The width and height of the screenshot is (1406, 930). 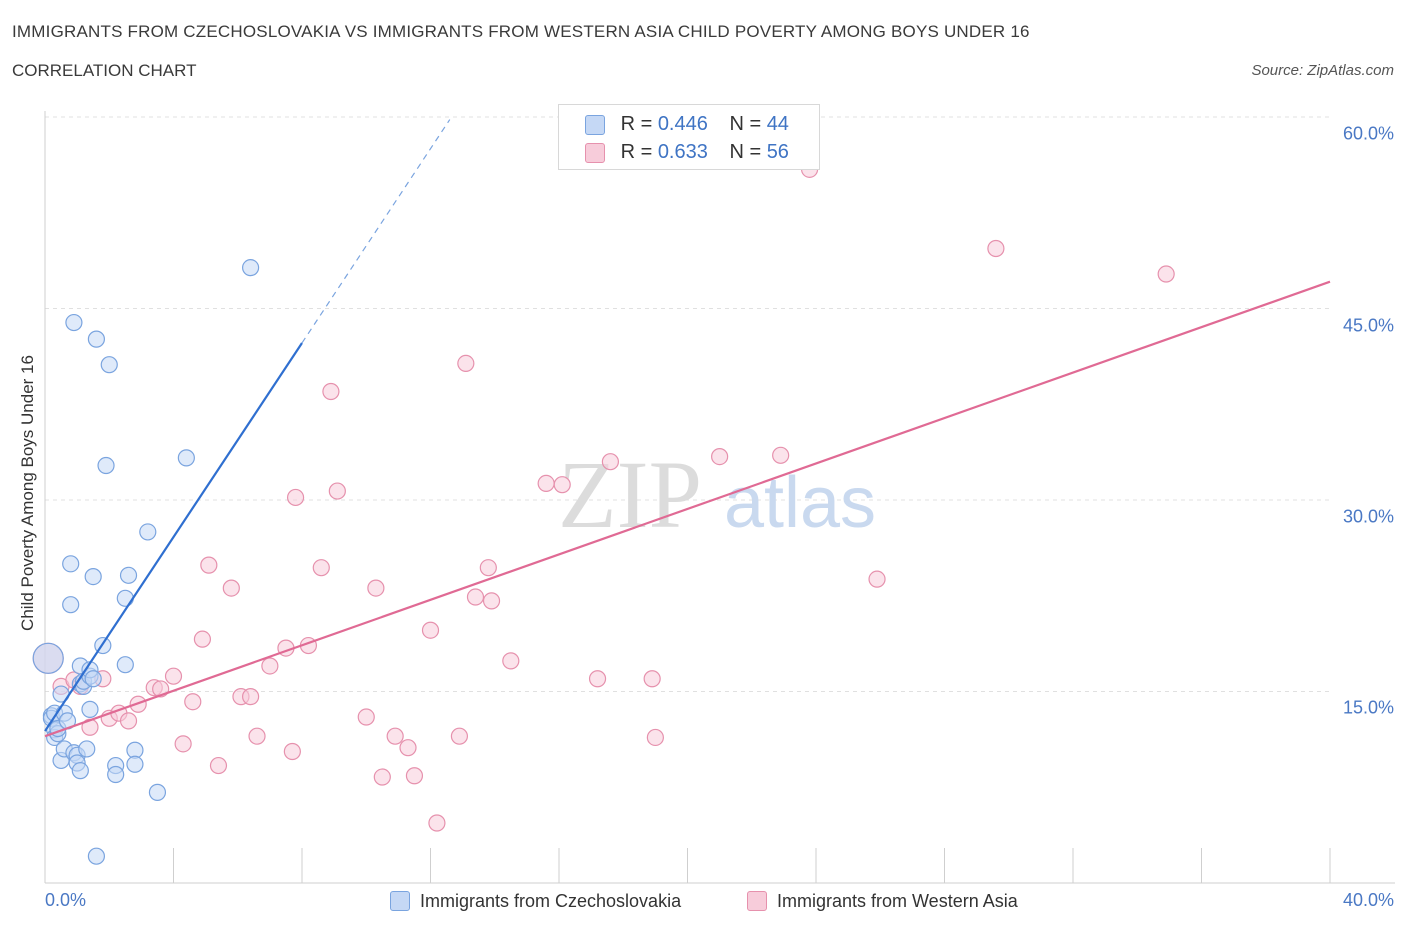 I want to click on legend-label-western-asia: Immigrants from Western Asia, so click(x=897, y=900).